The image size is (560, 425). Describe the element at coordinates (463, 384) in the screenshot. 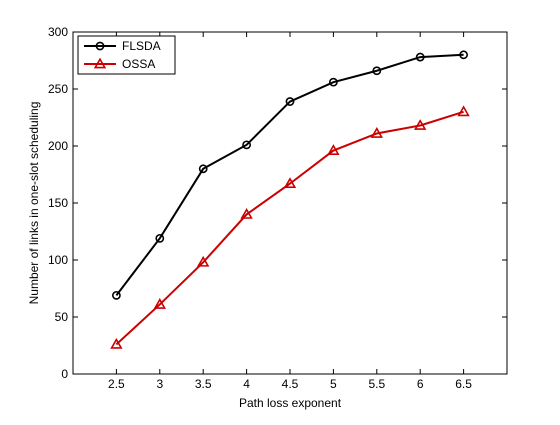

I see `x-tick-label: 6.5` at that location.